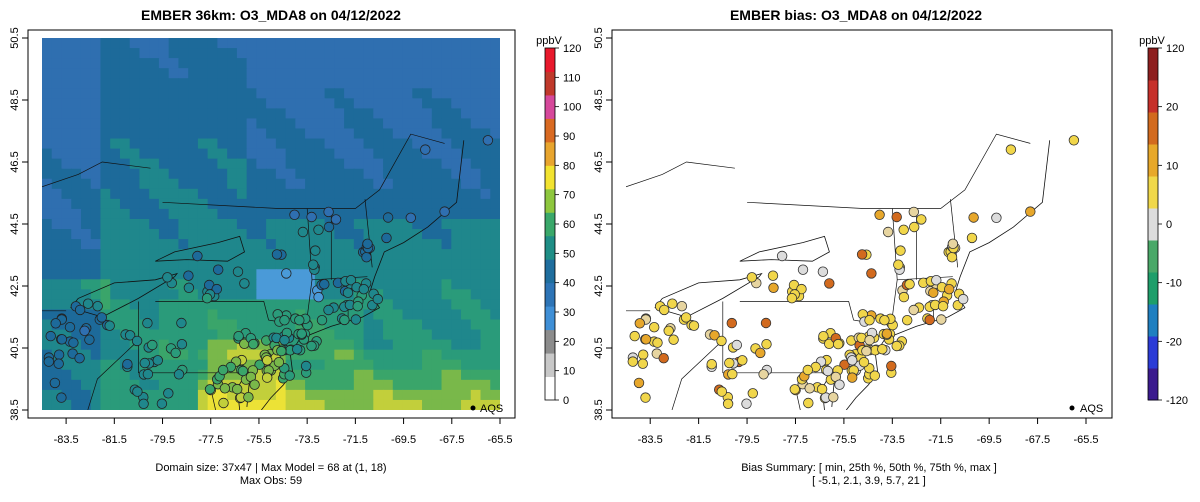 The image size is (1200, 502). I want to click on y-tick-label: 46.5, so click(599, 161).